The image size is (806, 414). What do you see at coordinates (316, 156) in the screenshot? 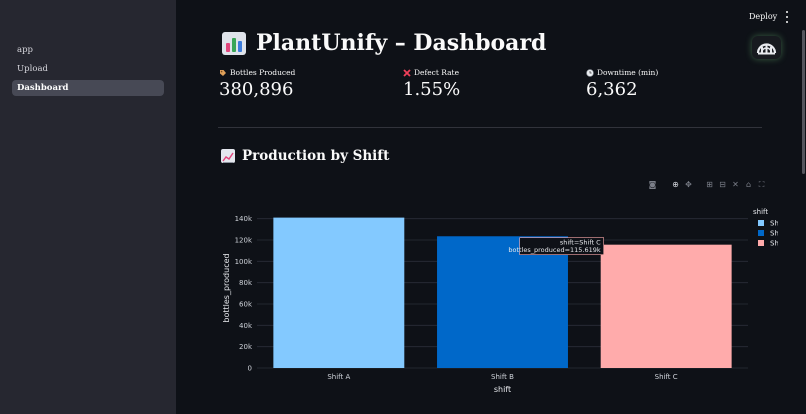
I see `section-title: Production by Shift` at bounding box center [316, 156].